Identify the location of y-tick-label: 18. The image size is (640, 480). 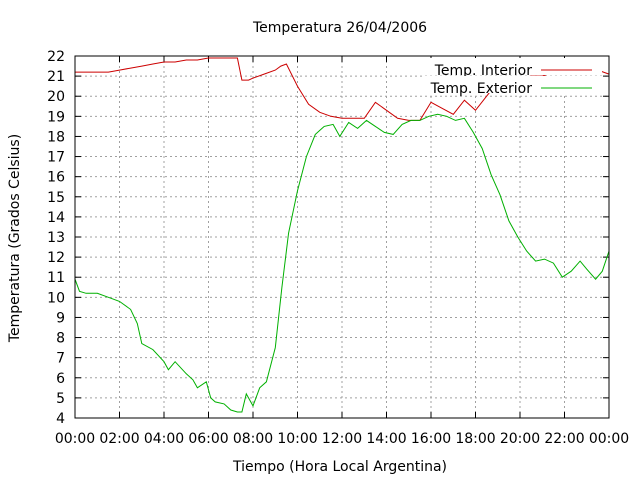
(56, 137).